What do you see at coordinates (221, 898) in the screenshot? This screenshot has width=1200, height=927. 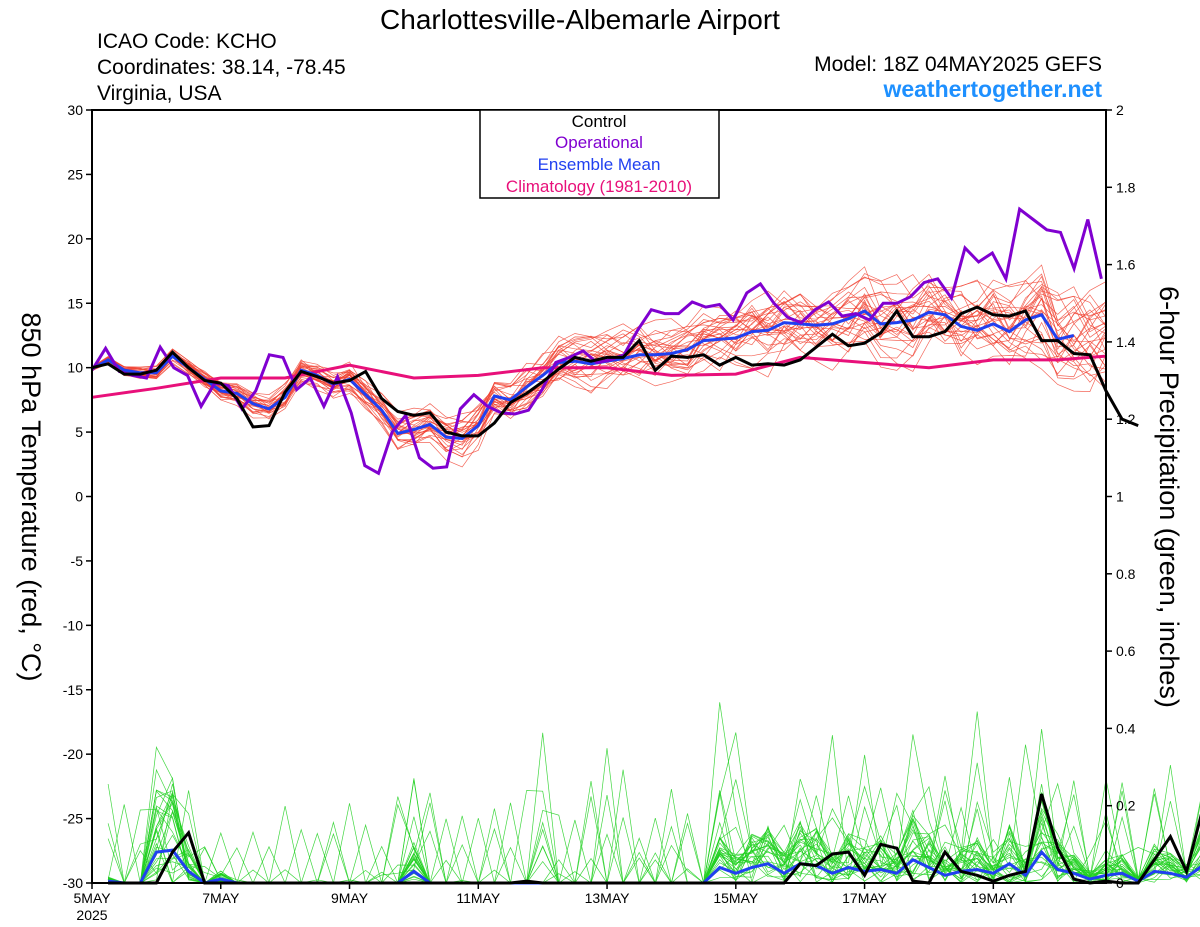 I see `x-tick-label: 7MAY` at bounding box center [221, 898].